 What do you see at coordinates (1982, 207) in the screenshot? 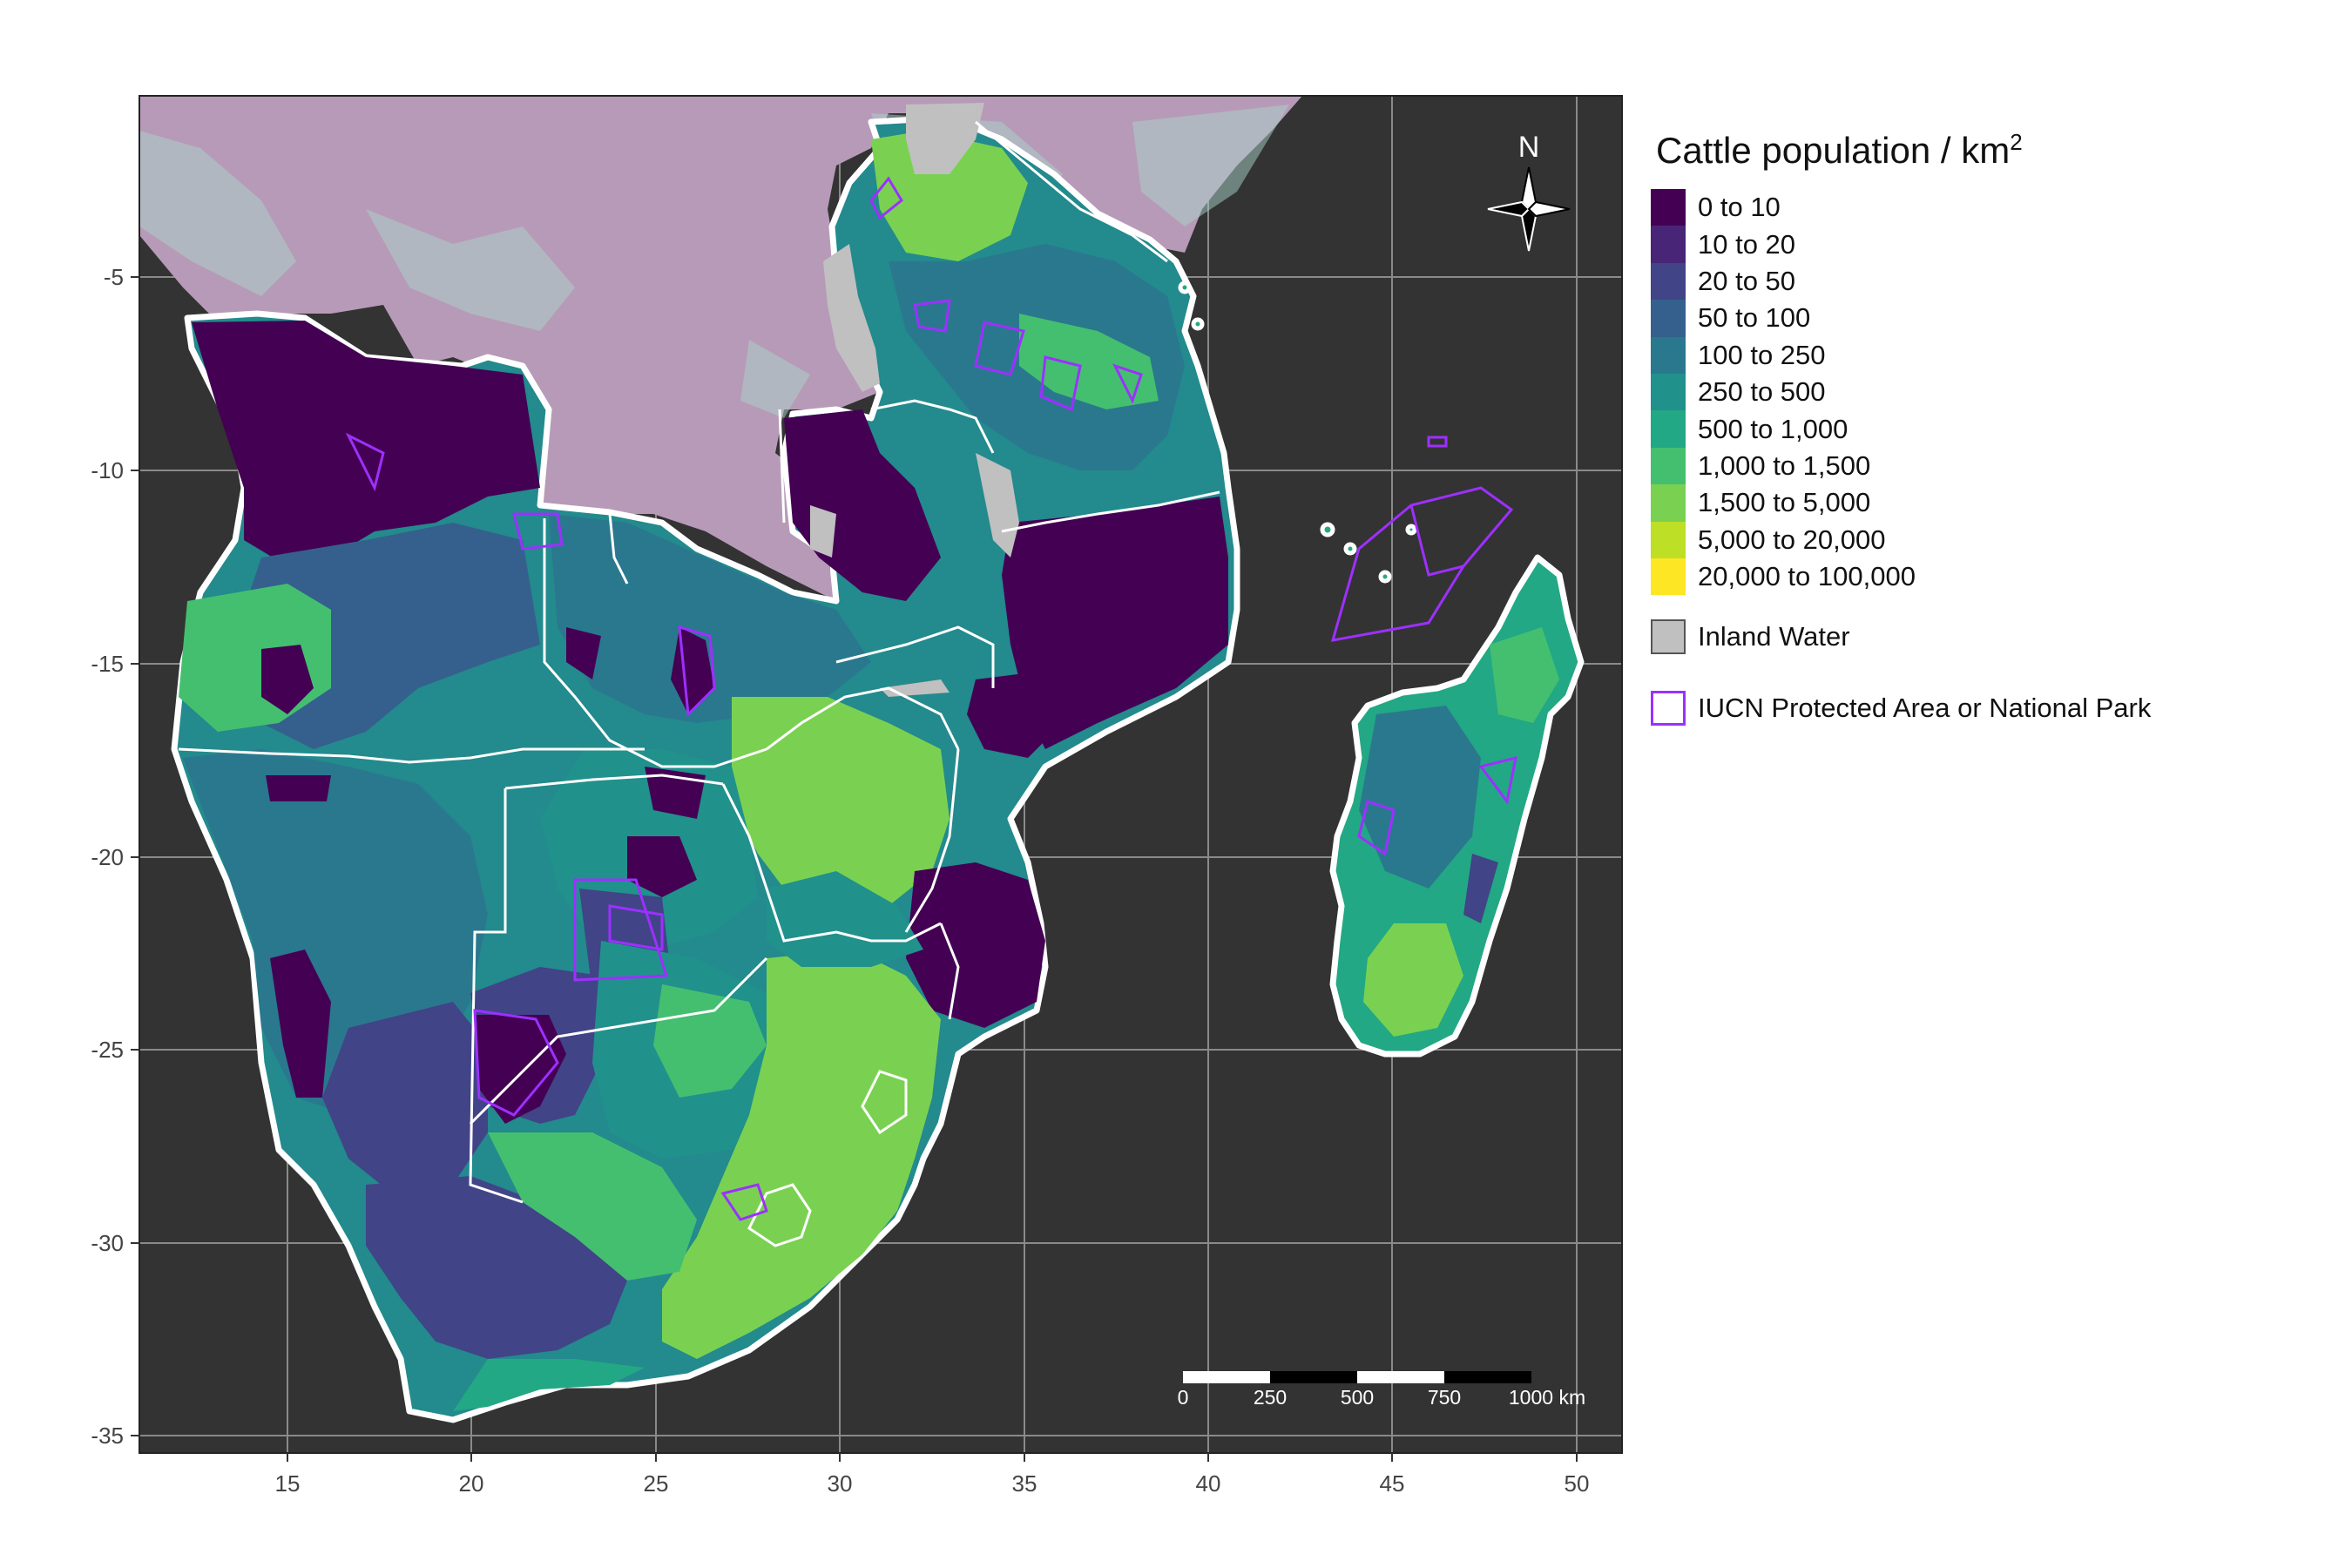
I see `legend-item: 0 to 10` at bounding box center [1982, 207].